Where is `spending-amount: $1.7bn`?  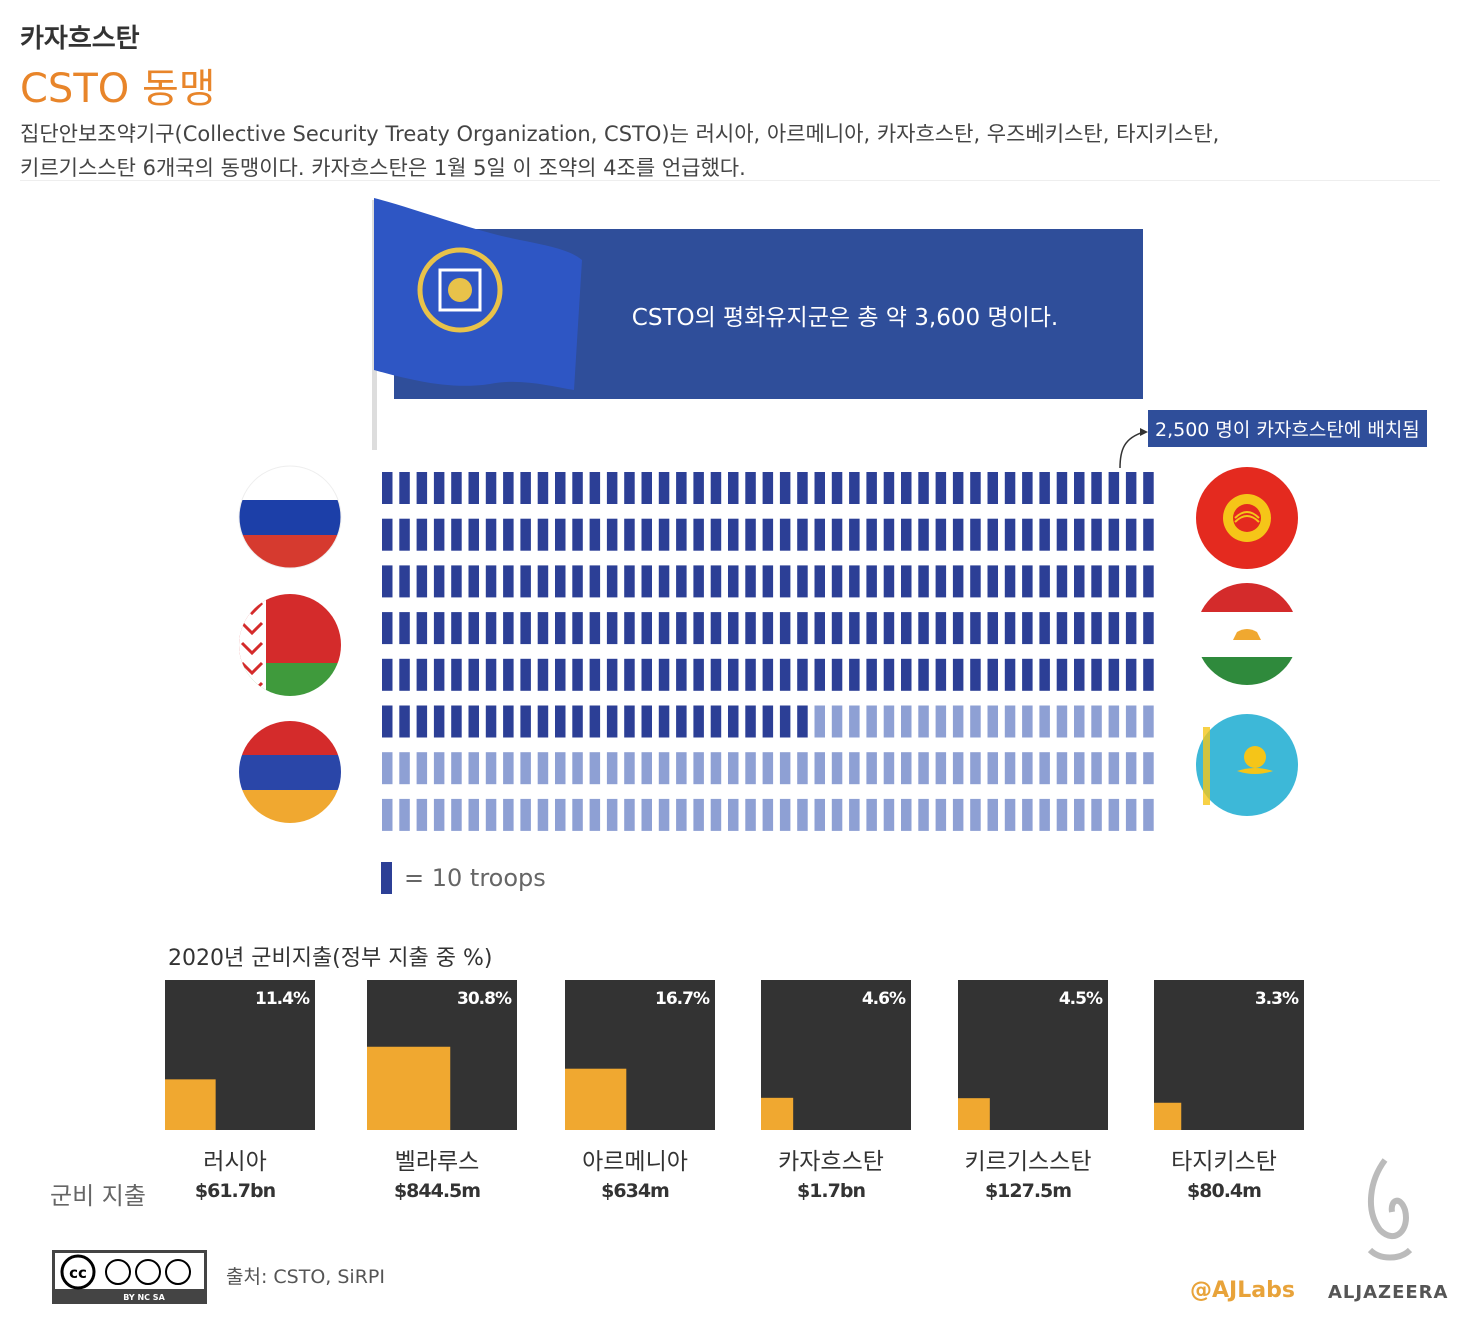 spending-amount: $1.7bn is located at coordinates (831, 1191).